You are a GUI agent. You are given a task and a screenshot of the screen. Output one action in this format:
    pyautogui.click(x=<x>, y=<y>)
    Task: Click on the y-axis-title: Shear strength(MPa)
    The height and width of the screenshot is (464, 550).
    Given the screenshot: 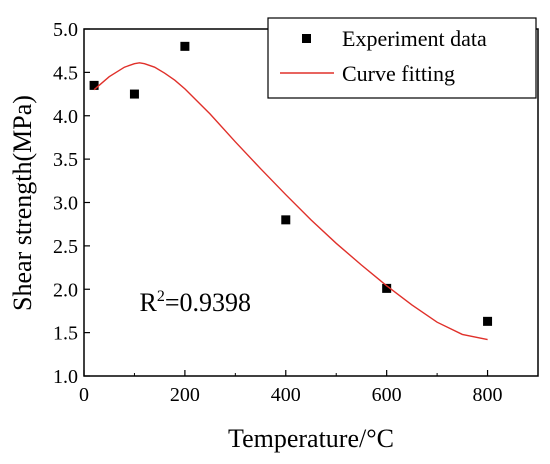 What is the action you would take?
    pyautogui.click(x=22, y=203)
    